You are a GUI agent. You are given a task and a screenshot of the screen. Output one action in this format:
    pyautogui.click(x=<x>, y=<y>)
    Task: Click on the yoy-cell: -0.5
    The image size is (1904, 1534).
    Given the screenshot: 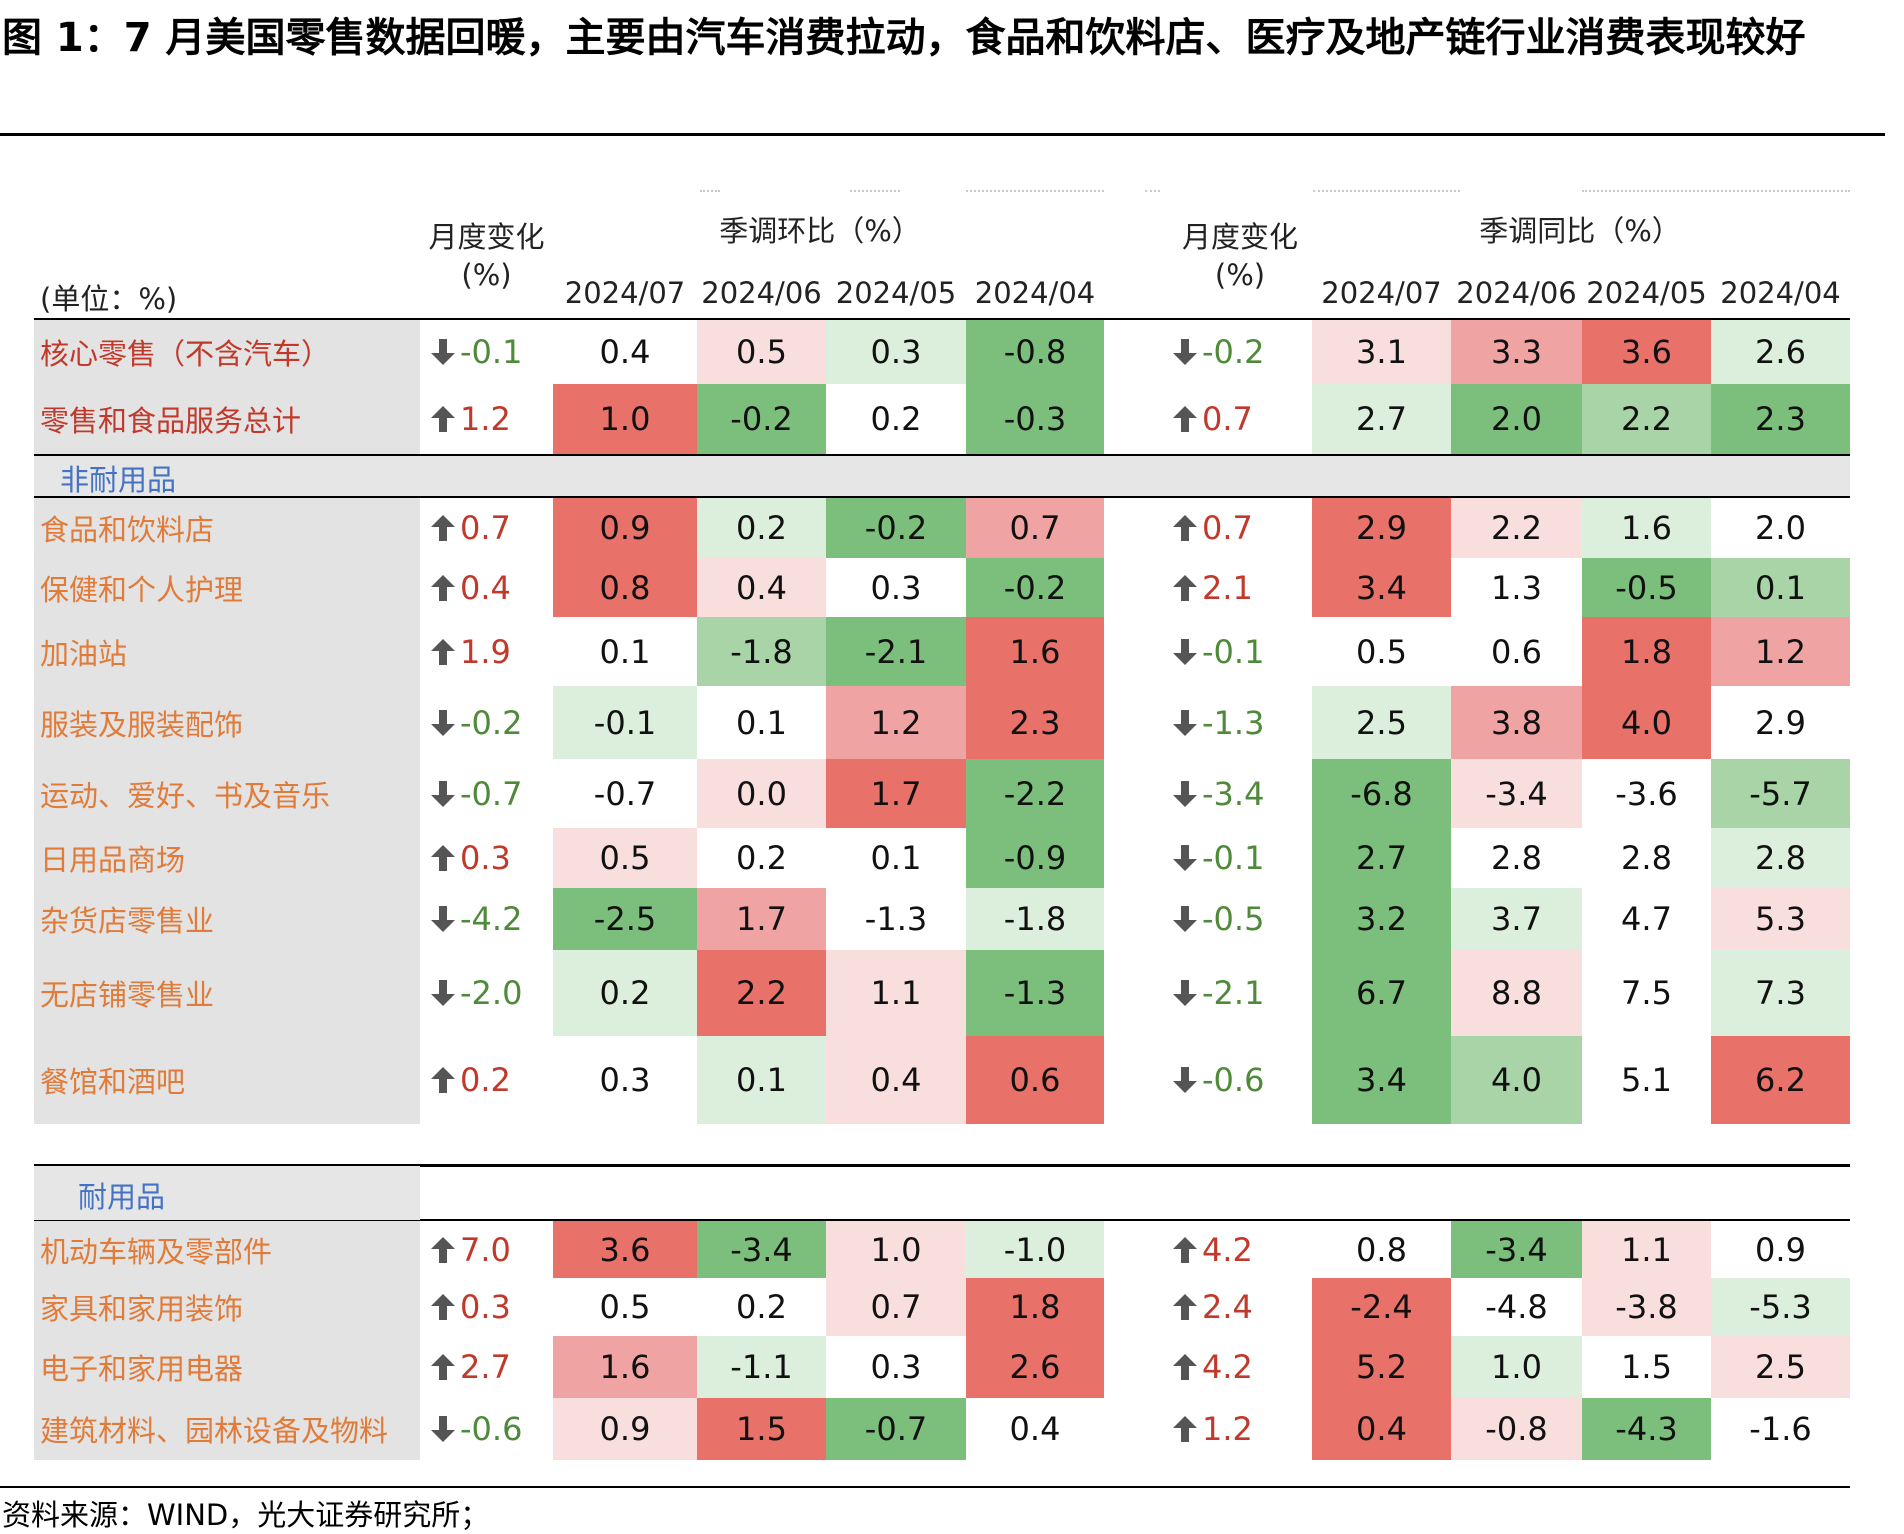 What is the action you would take?
    pyautogui.click(x=1646, y=587)
    